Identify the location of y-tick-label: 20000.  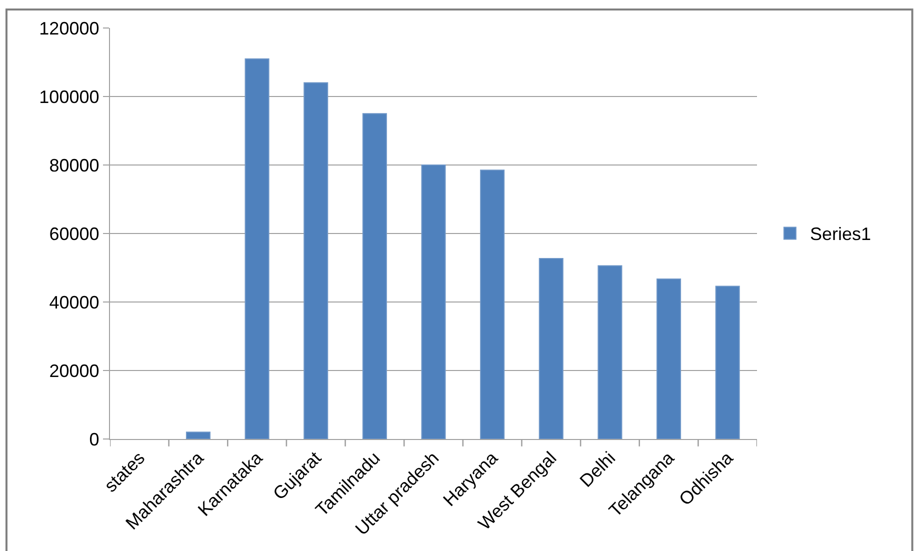
(74, 370).